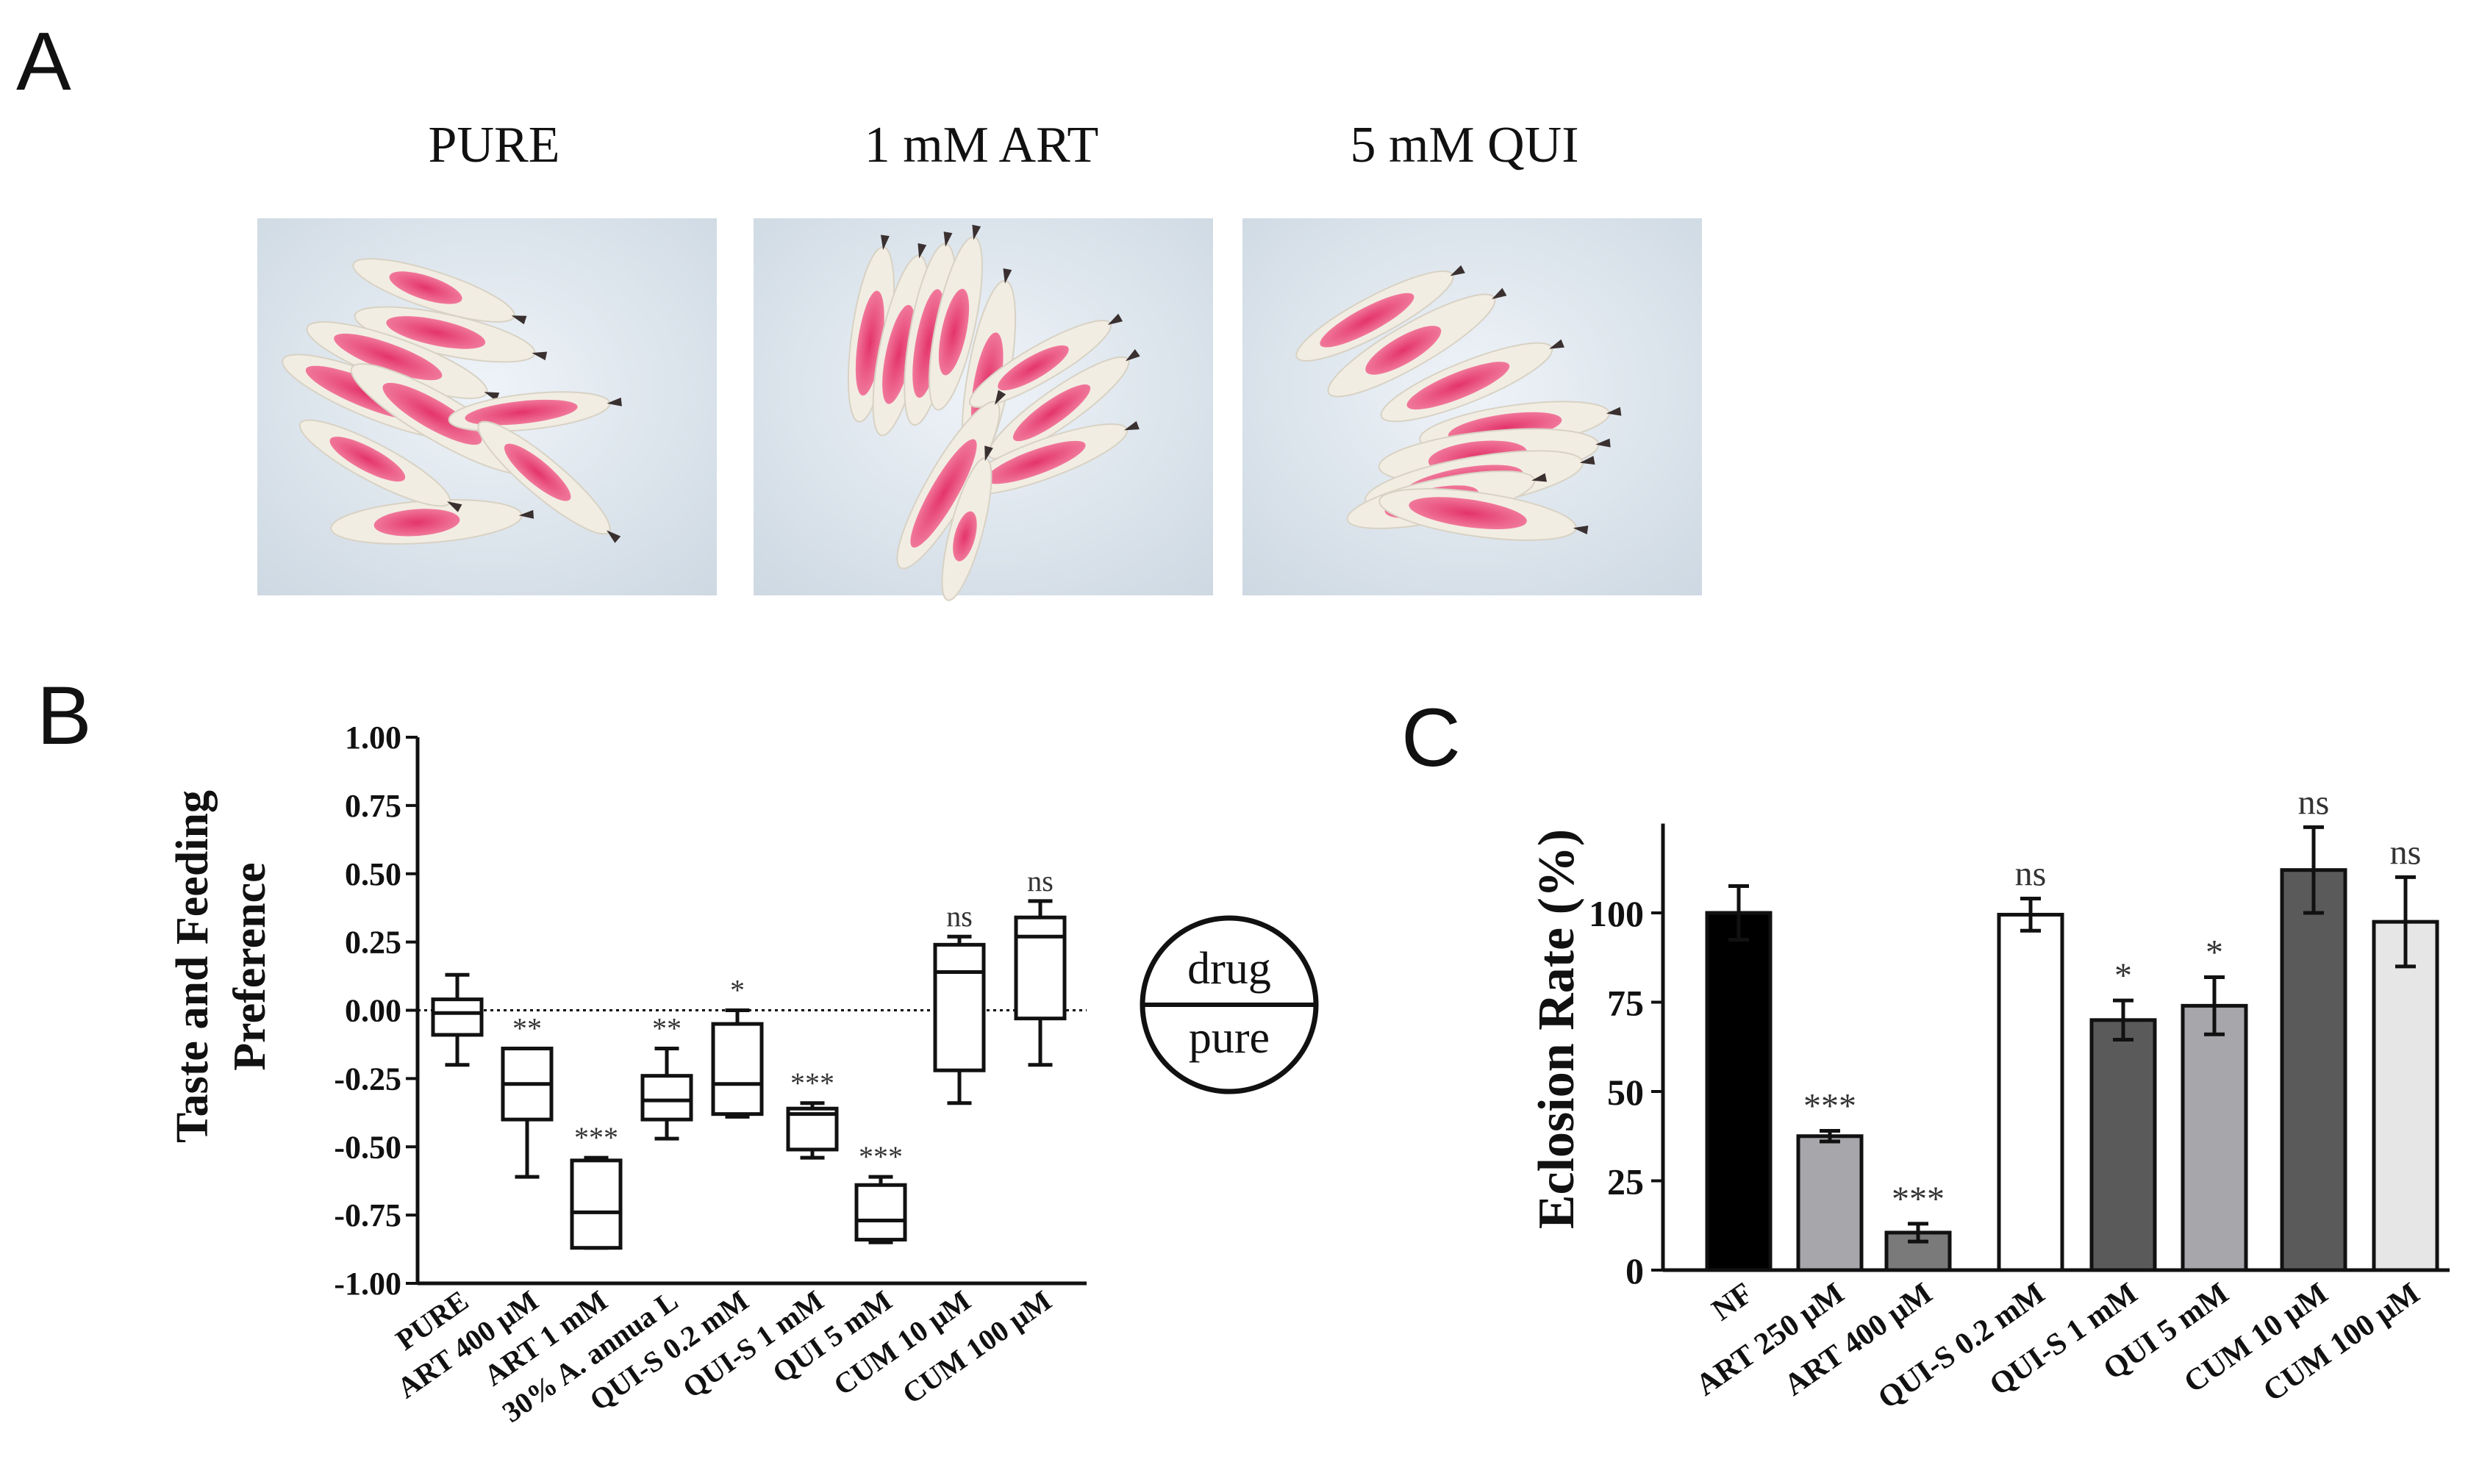 This screenshot has height=1484, width=2468. What do you see at coordinates (487, 406) in the screenshot?
I see `photo-pure` at bounding box center [487, 406].